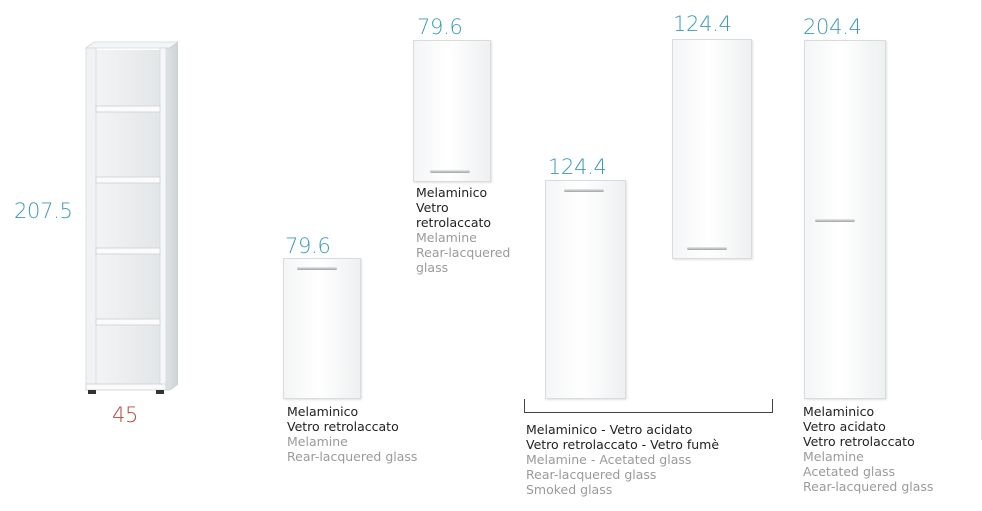  I want to click on low-door-panel, so click(322, 328).